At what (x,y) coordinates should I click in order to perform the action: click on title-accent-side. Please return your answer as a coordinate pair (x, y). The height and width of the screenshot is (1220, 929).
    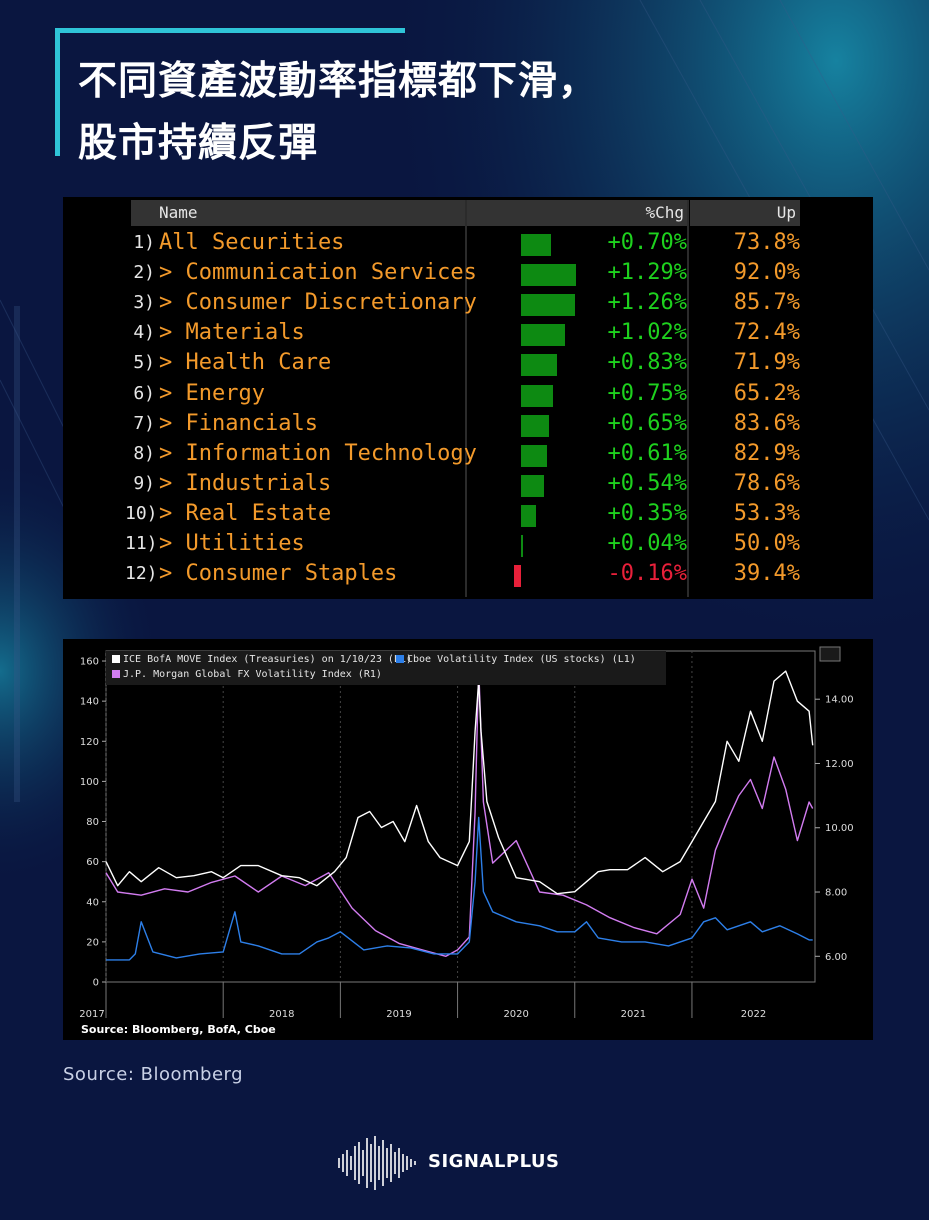
    Looking at the image, I should click on (57, 92).